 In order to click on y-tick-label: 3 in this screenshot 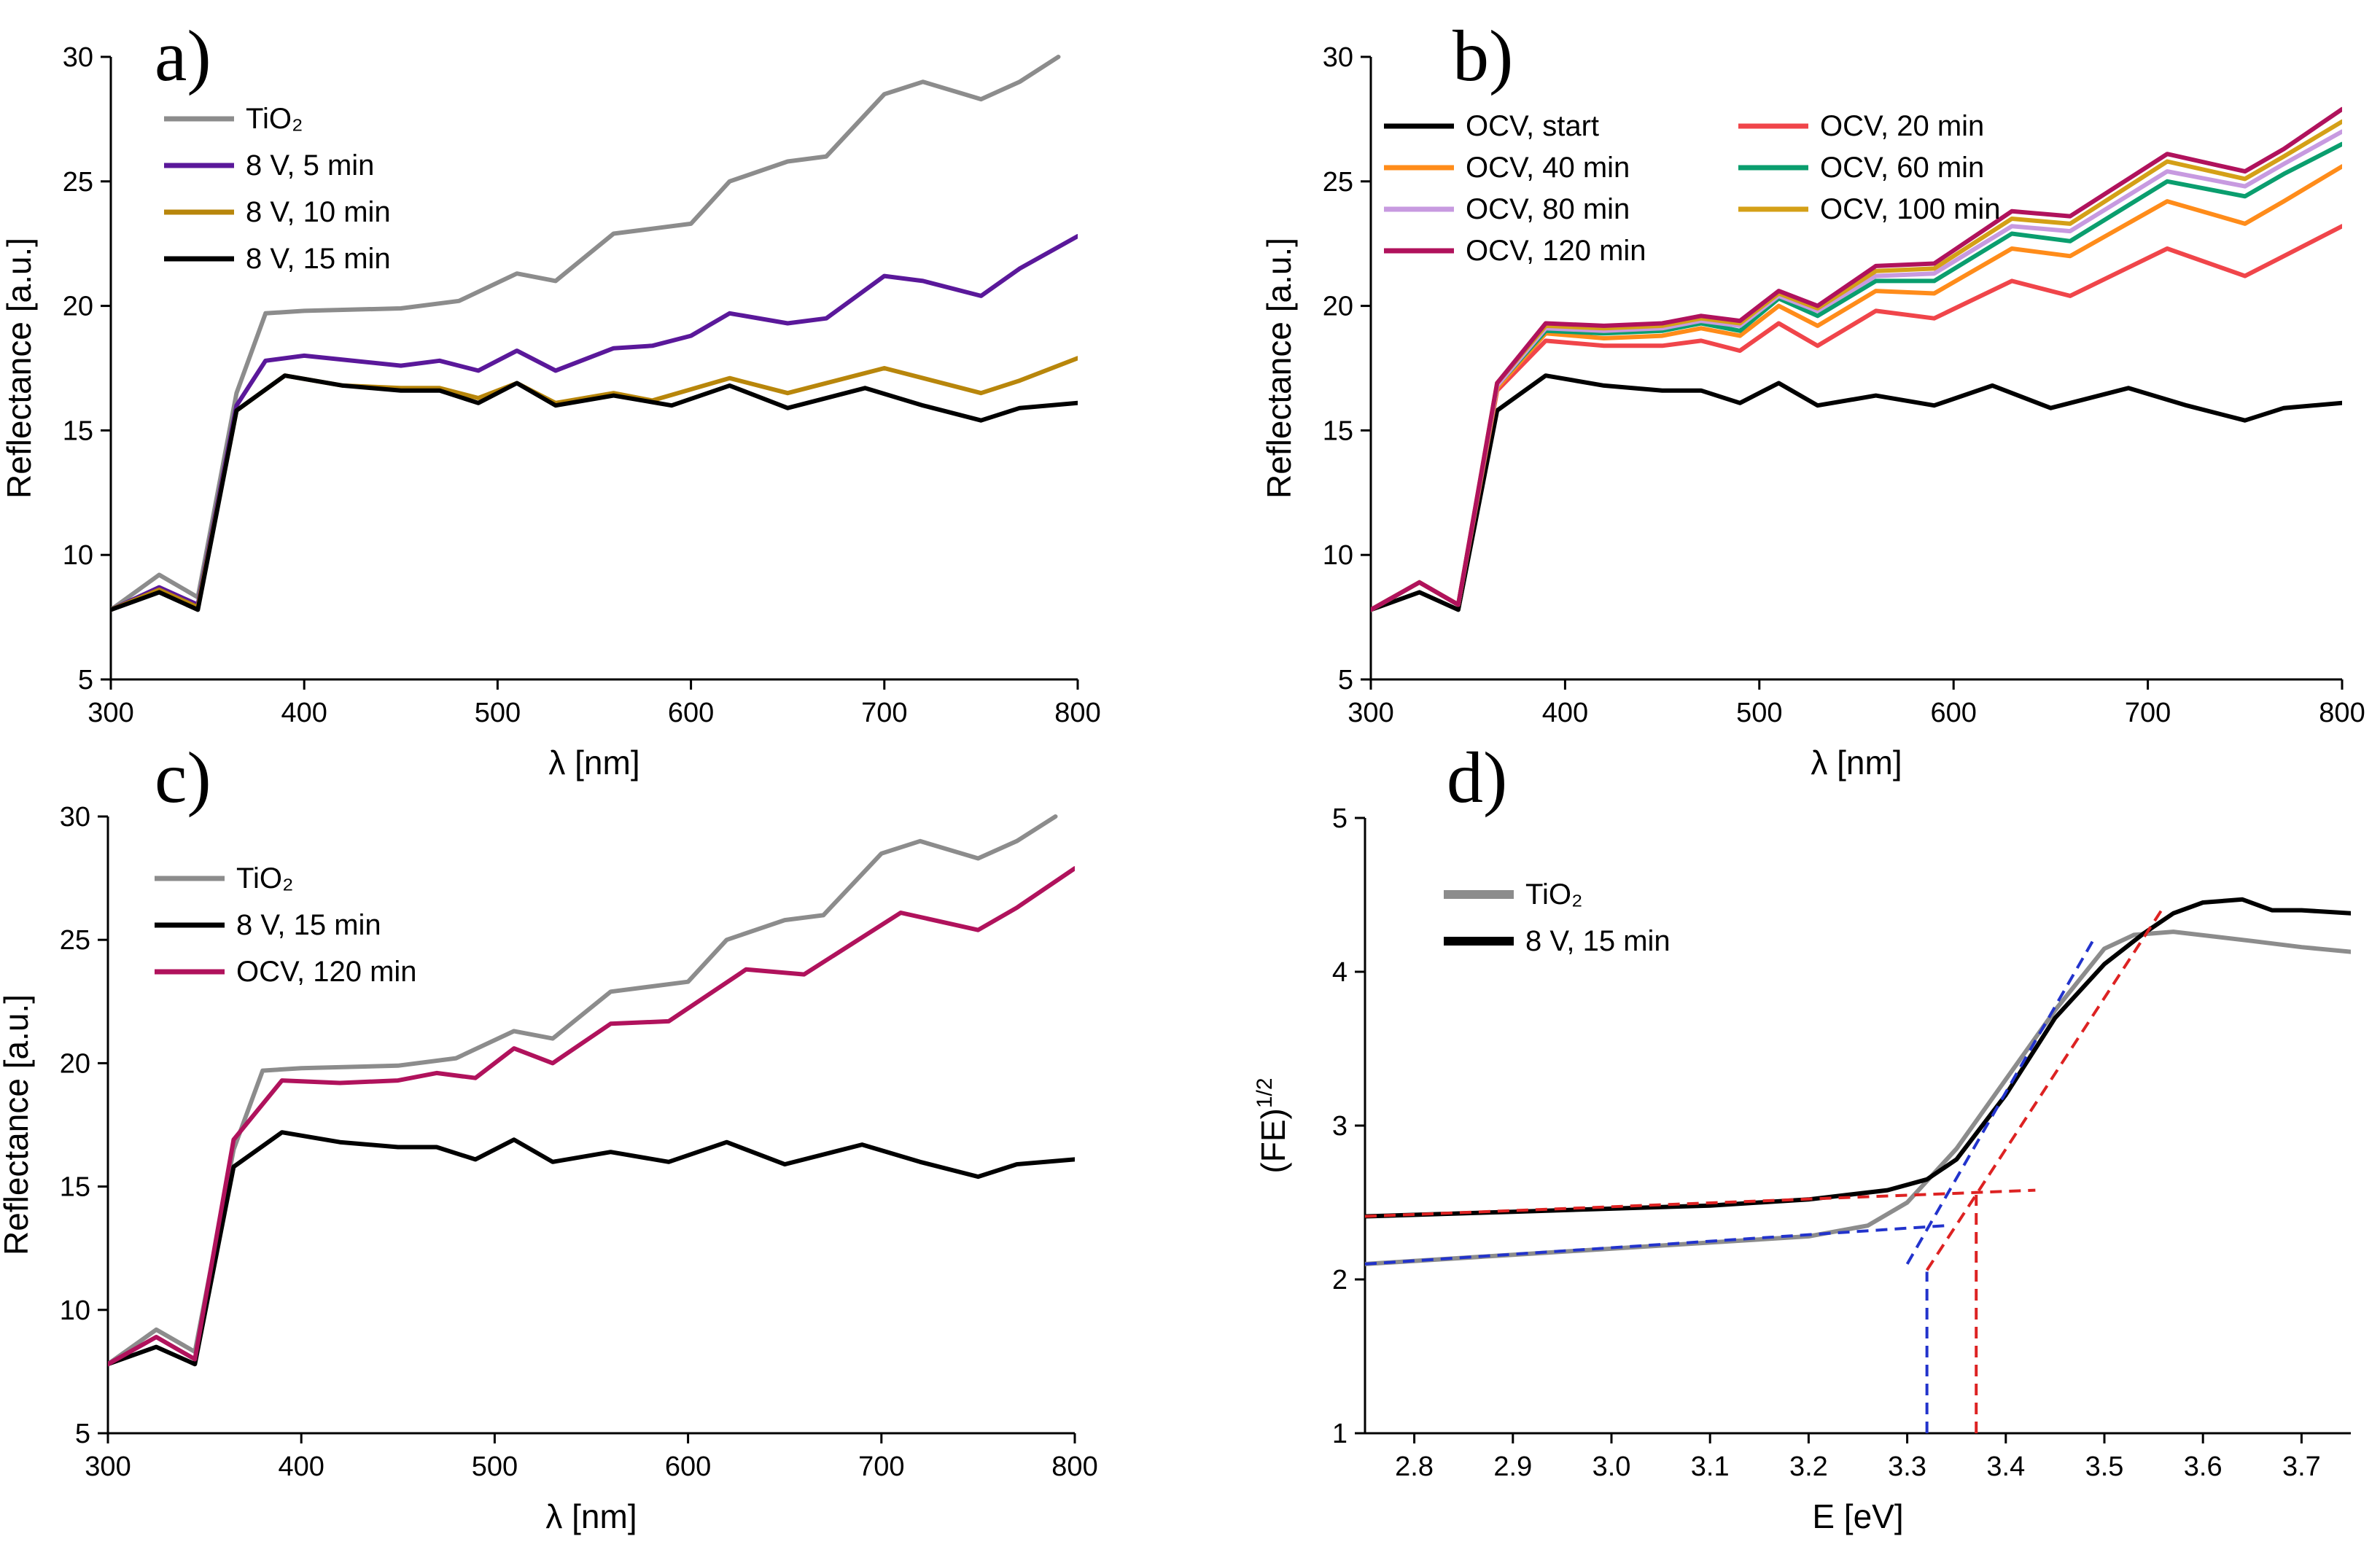, I will do `click(1340, 1126)`.